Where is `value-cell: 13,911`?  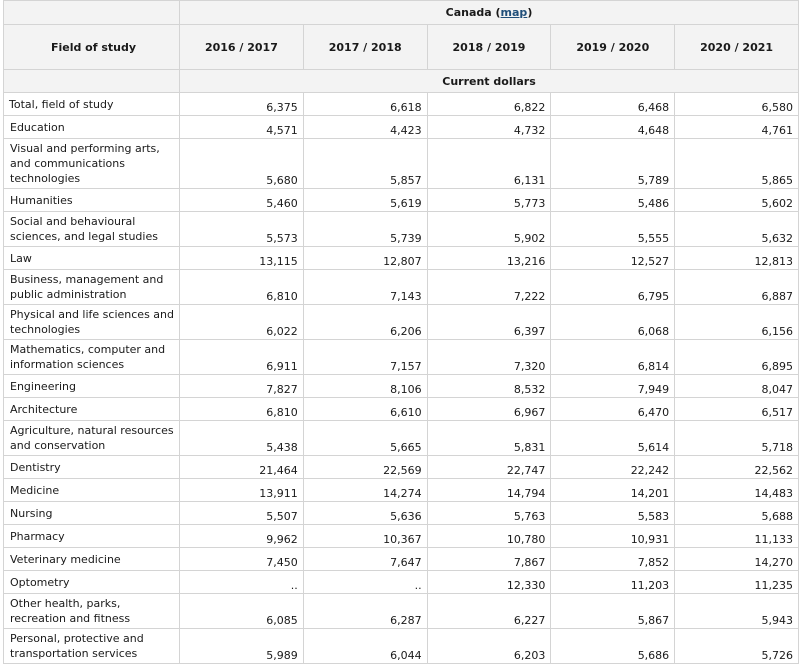
value-cell: 13,911 is located at coordinates (241, 490).